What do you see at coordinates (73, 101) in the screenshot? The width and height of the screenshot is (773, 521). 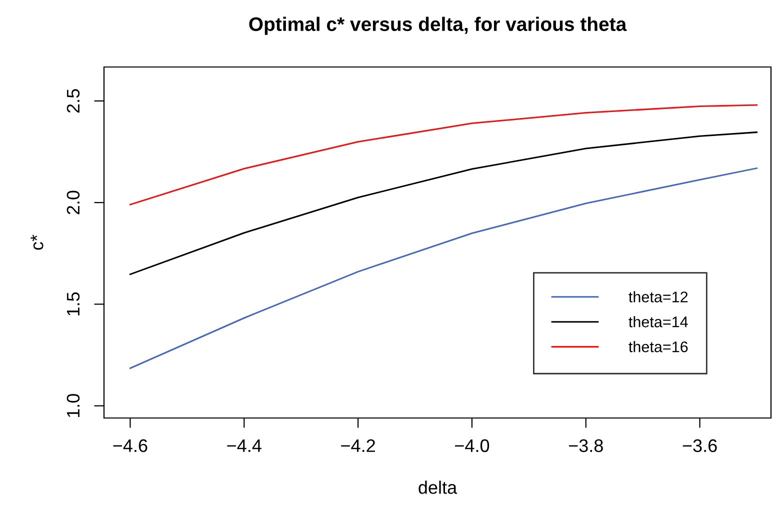 I see `y-tick-label: 2.5` at bounding box center [73, 101].